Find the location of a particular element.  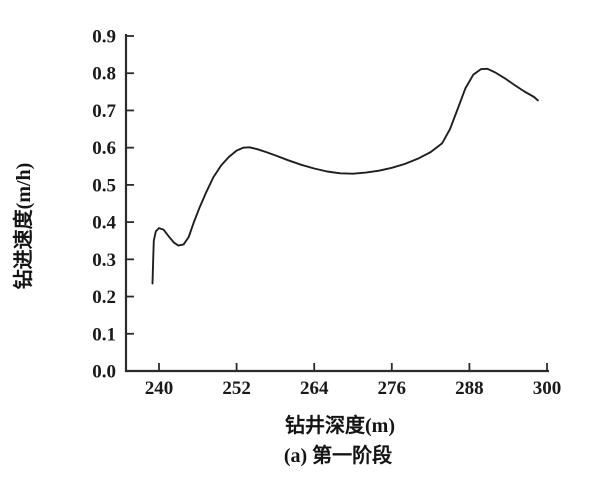

x-tick-label: 300 is located at coordinates (547, 388).